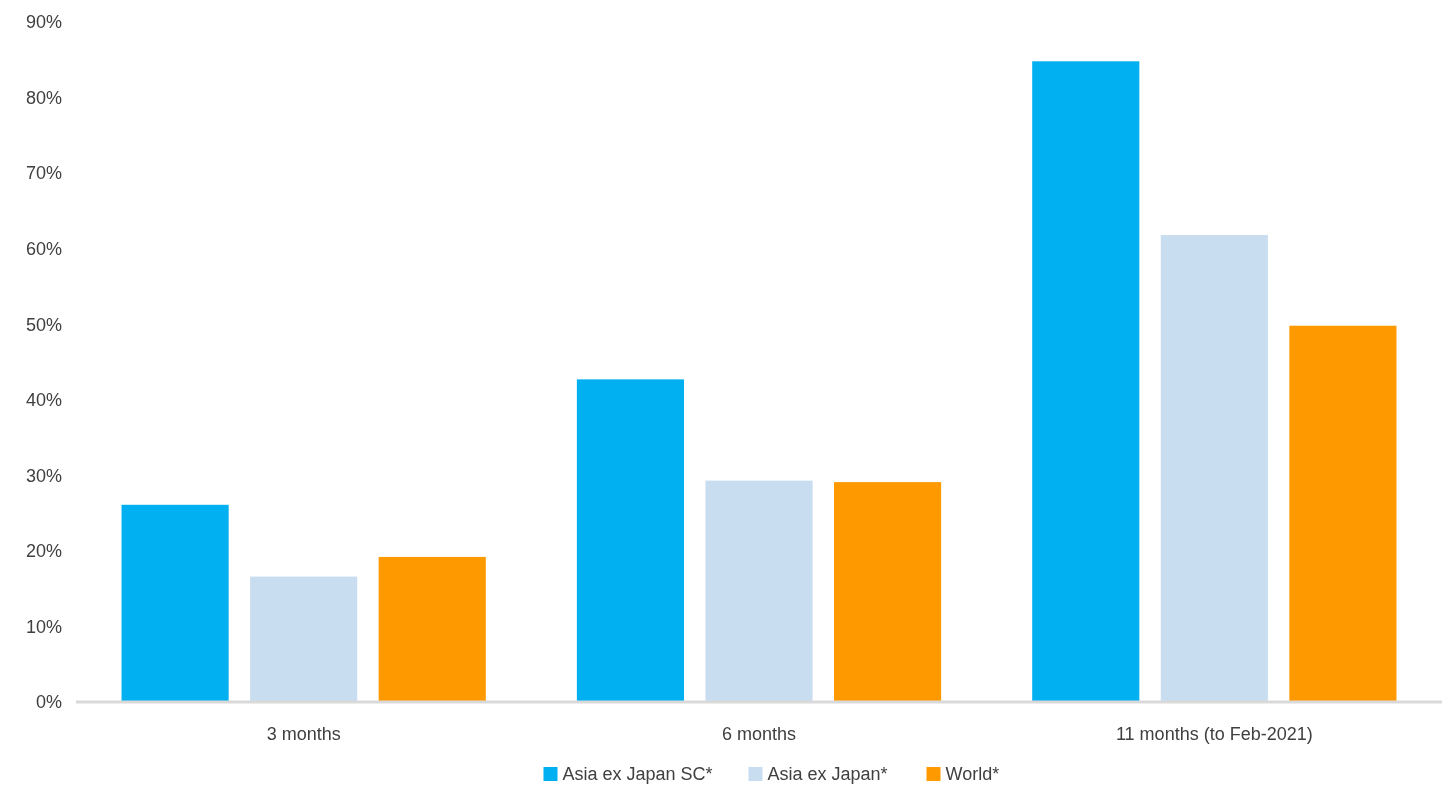  What do you see at coordinates (43, 400) in the screenshot?
I see `y-tick-label: 40%` at bounding box center [43, 400].